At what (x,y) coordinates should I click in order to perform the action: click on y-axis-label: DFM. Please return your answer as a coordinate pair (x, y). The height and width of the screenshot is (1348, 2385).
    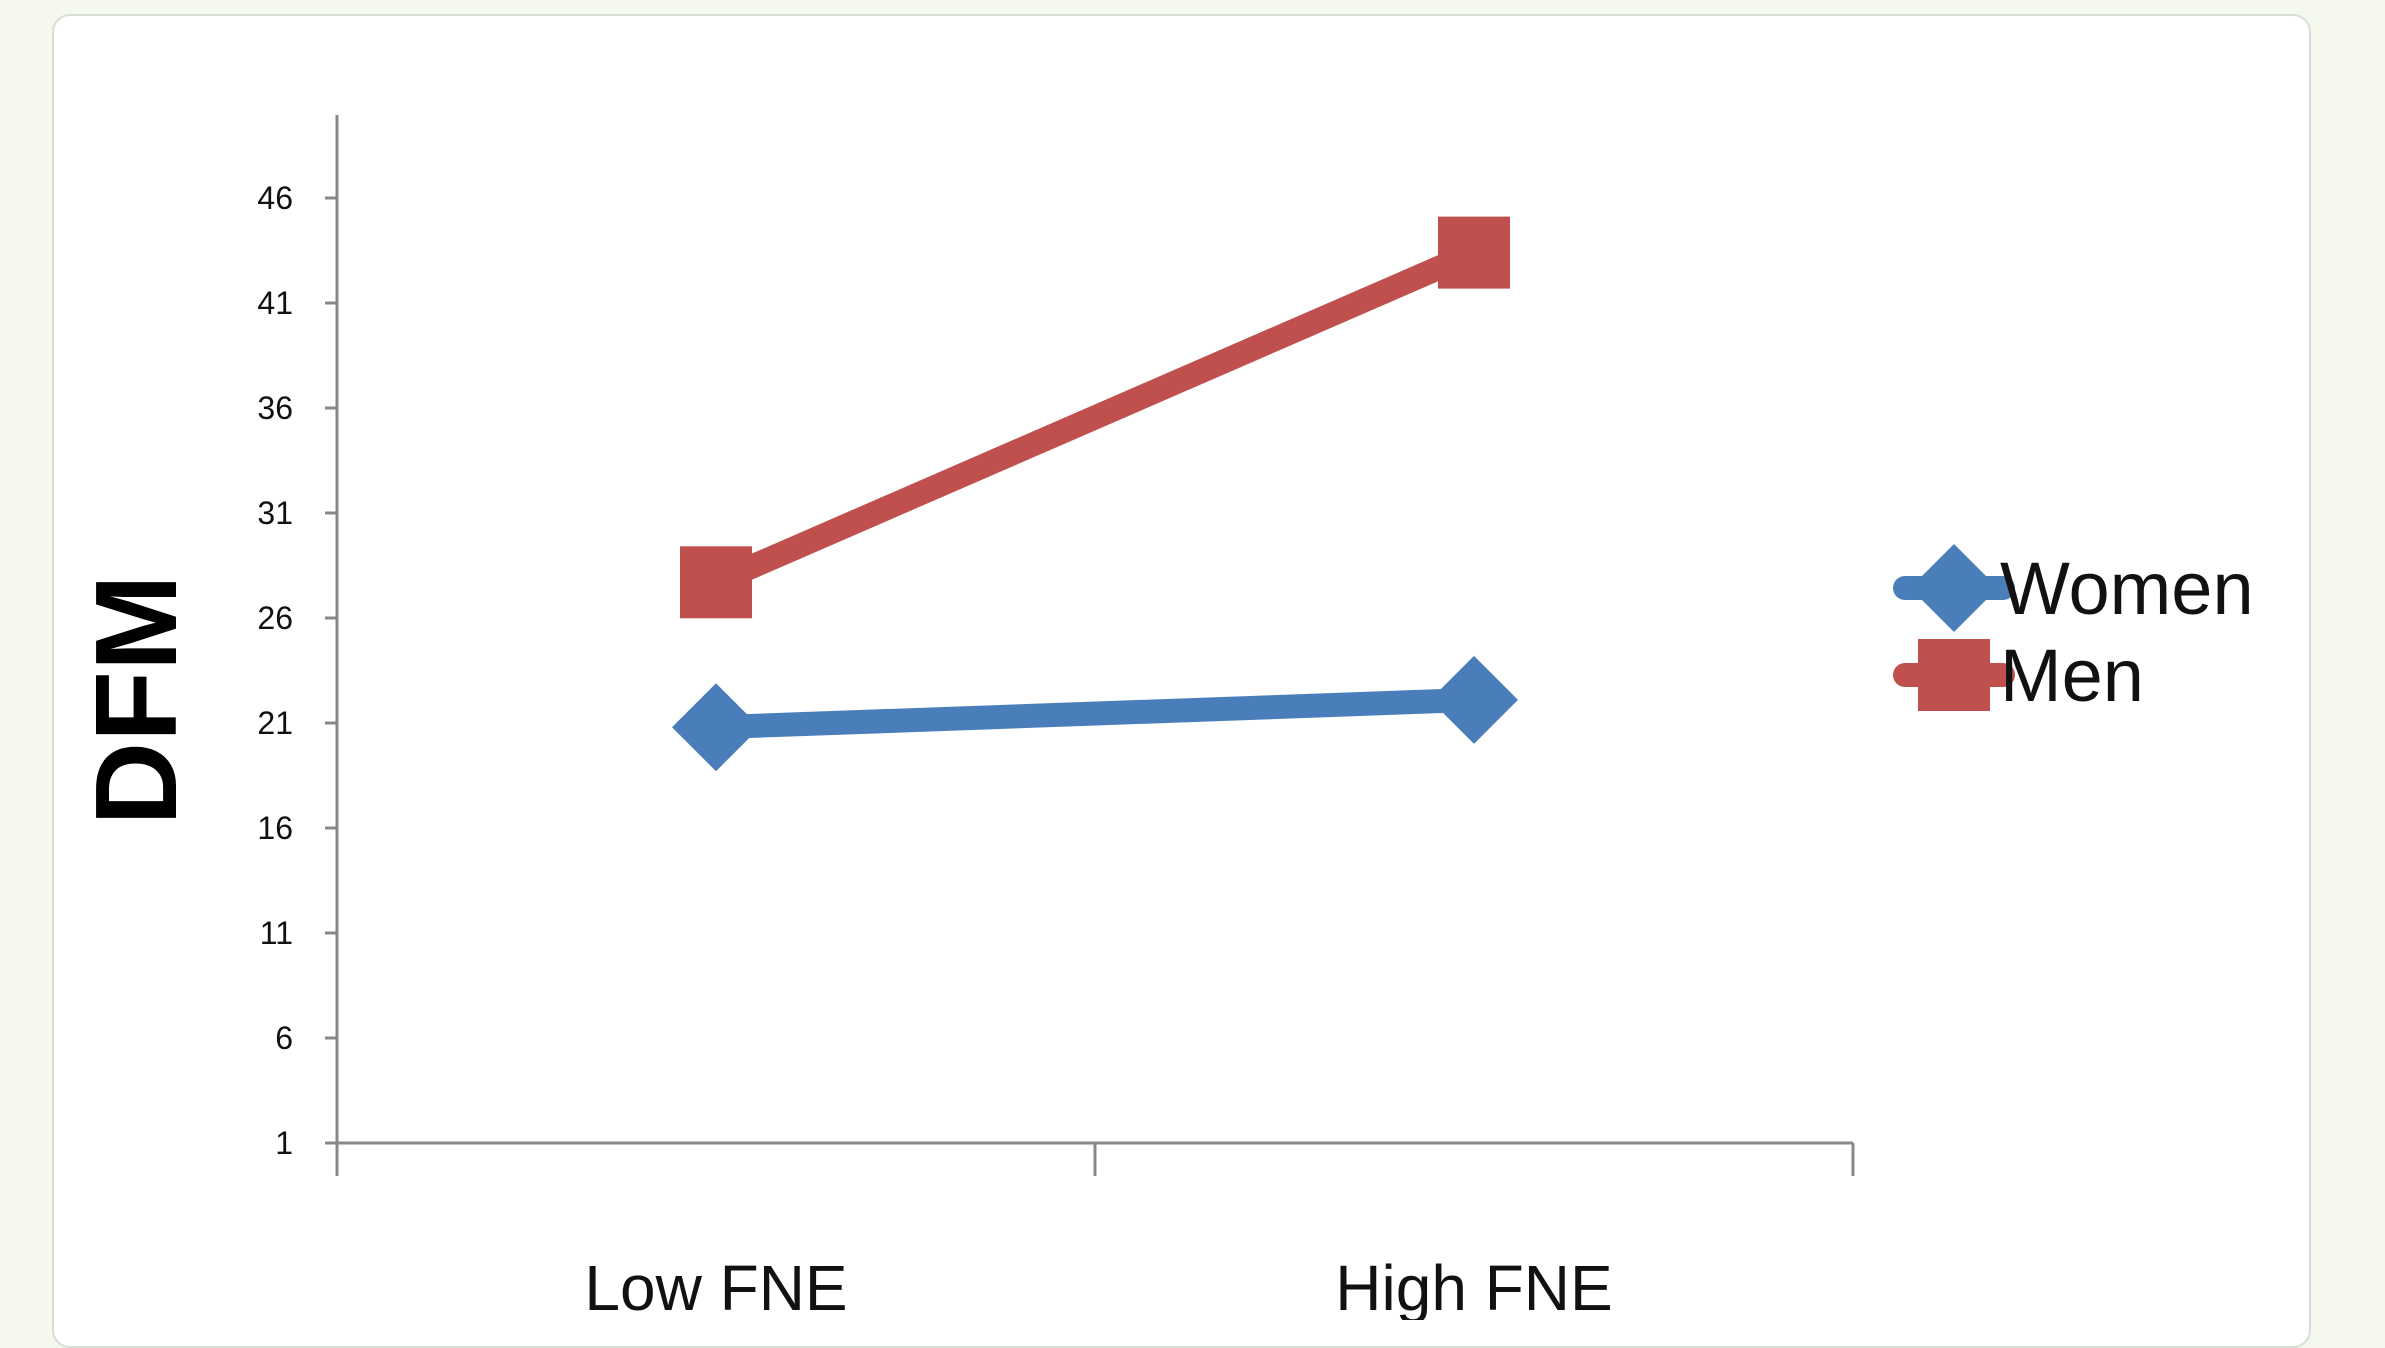
    Looking at the image, I should click on (136, 699).